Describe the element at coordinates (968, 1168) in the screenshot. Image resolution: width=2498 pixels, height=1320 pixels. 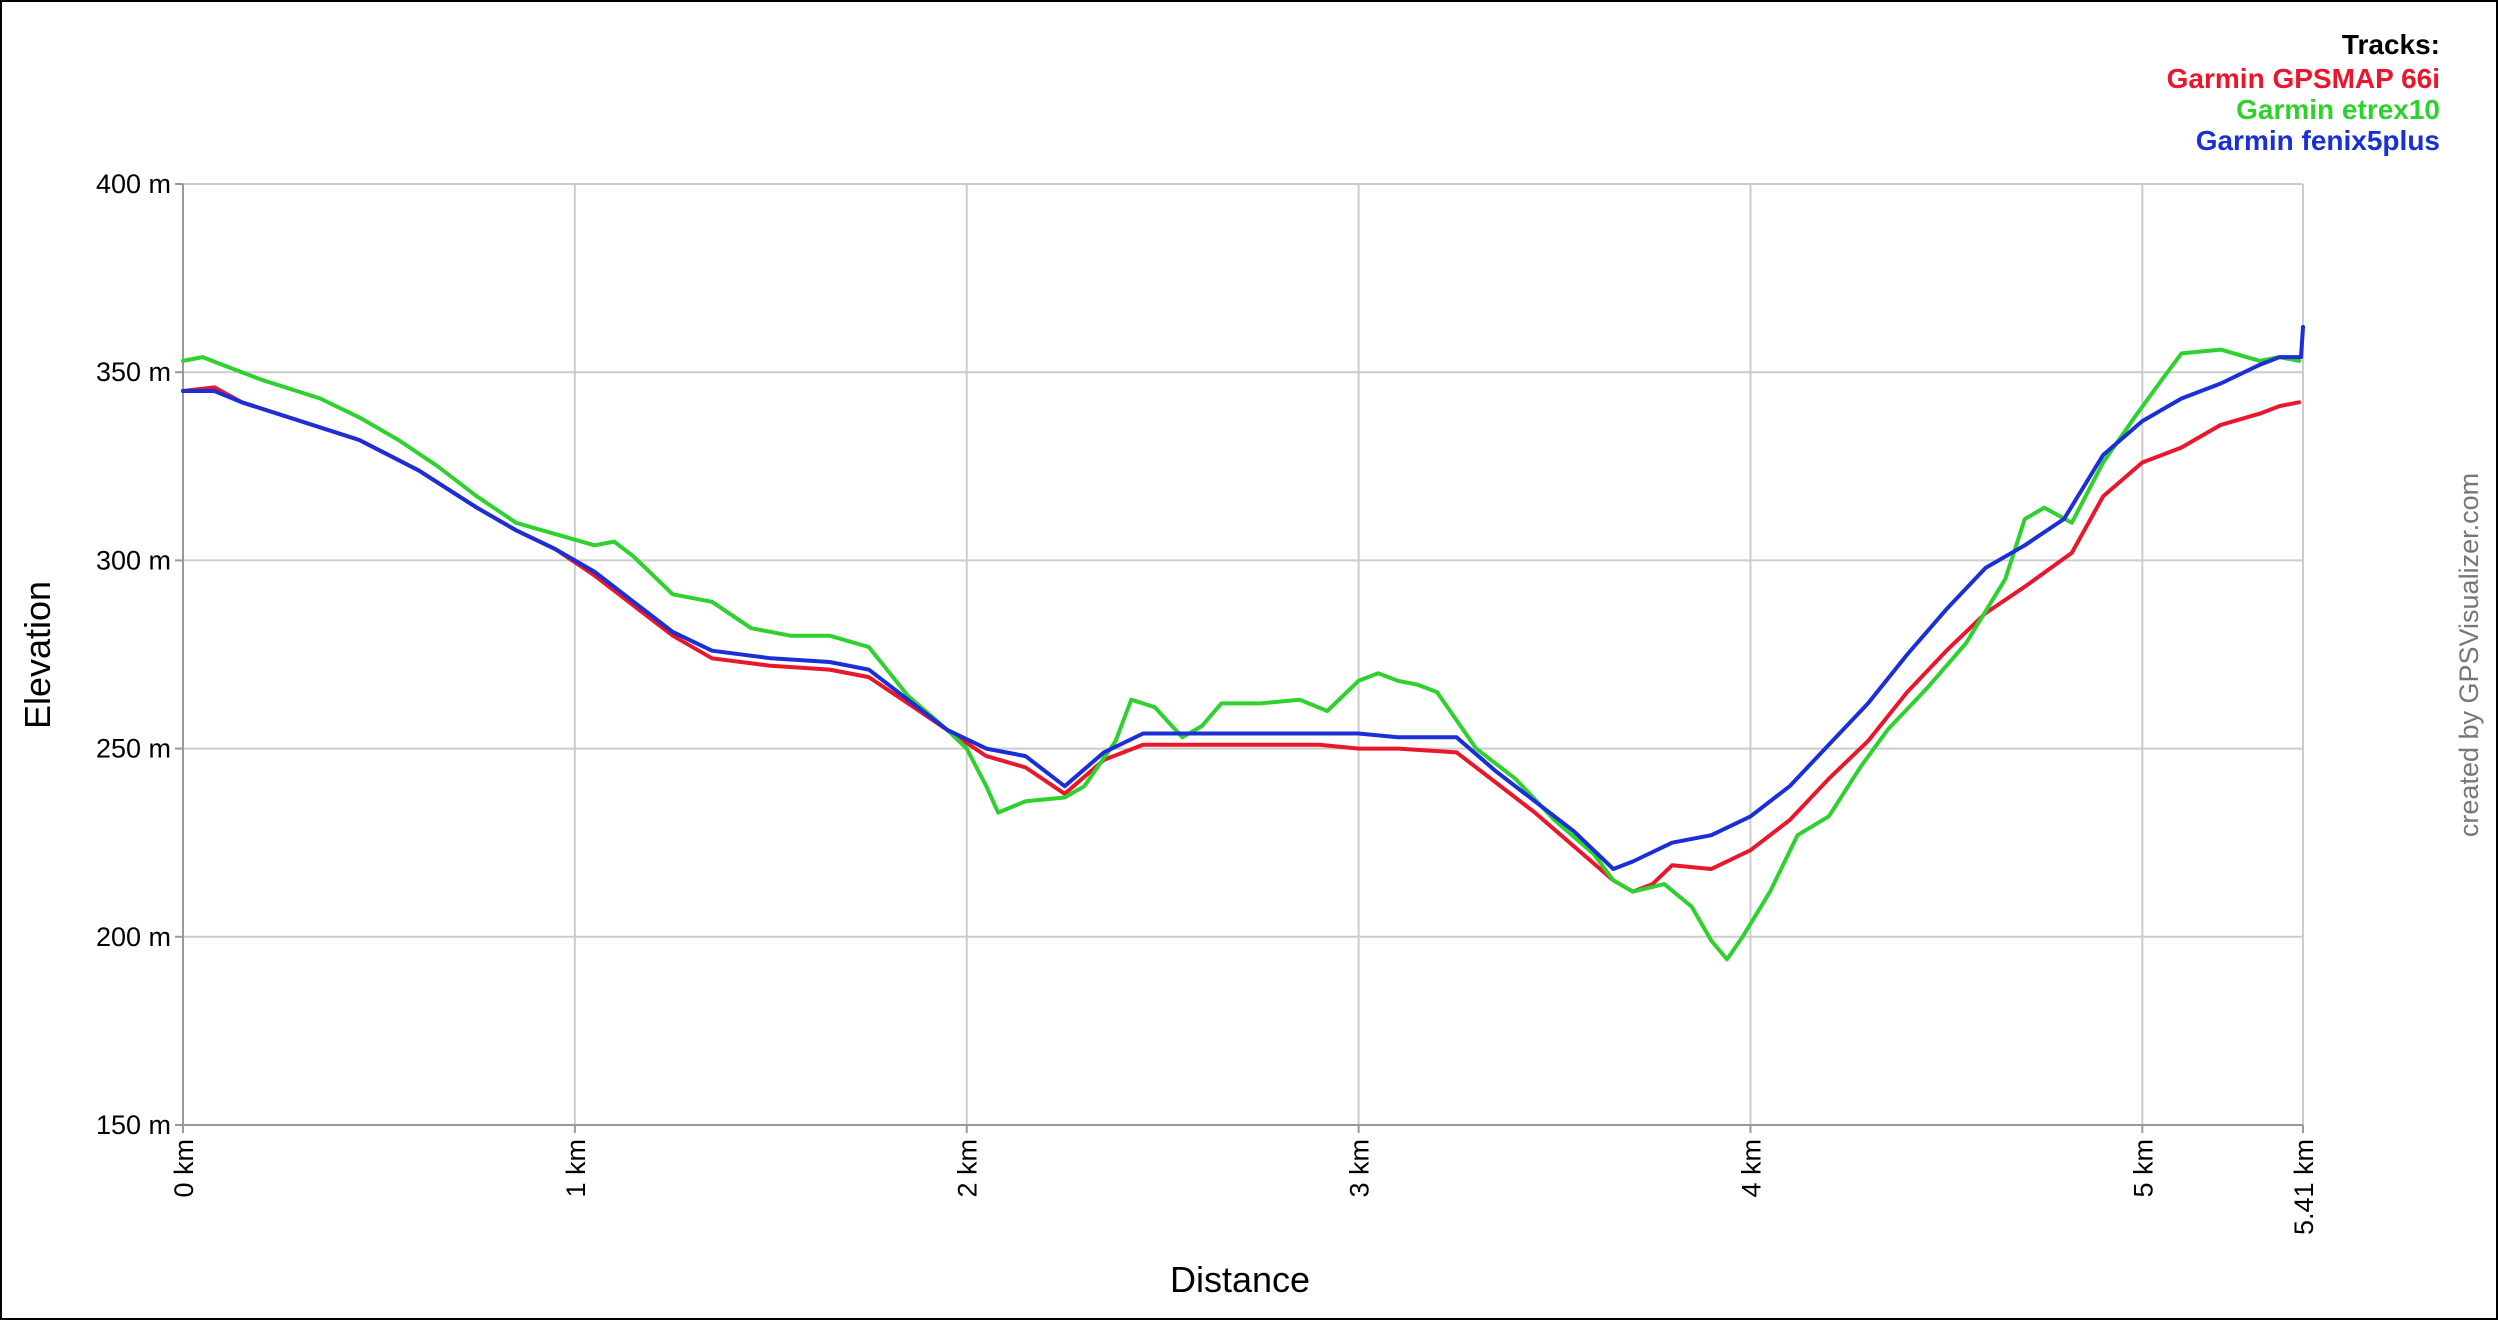
I see `x-tick-label: 2 km` at that location.